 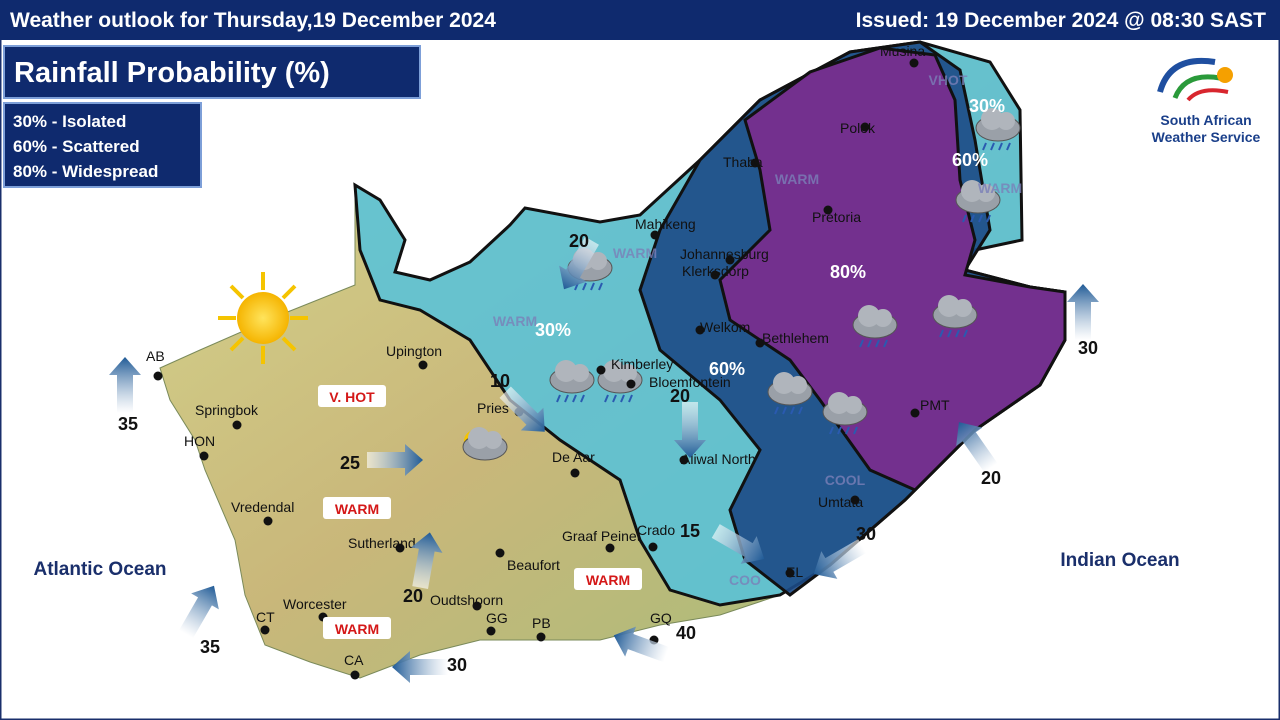 I want to click on place-name: PMT, so click(x=935, y=405).